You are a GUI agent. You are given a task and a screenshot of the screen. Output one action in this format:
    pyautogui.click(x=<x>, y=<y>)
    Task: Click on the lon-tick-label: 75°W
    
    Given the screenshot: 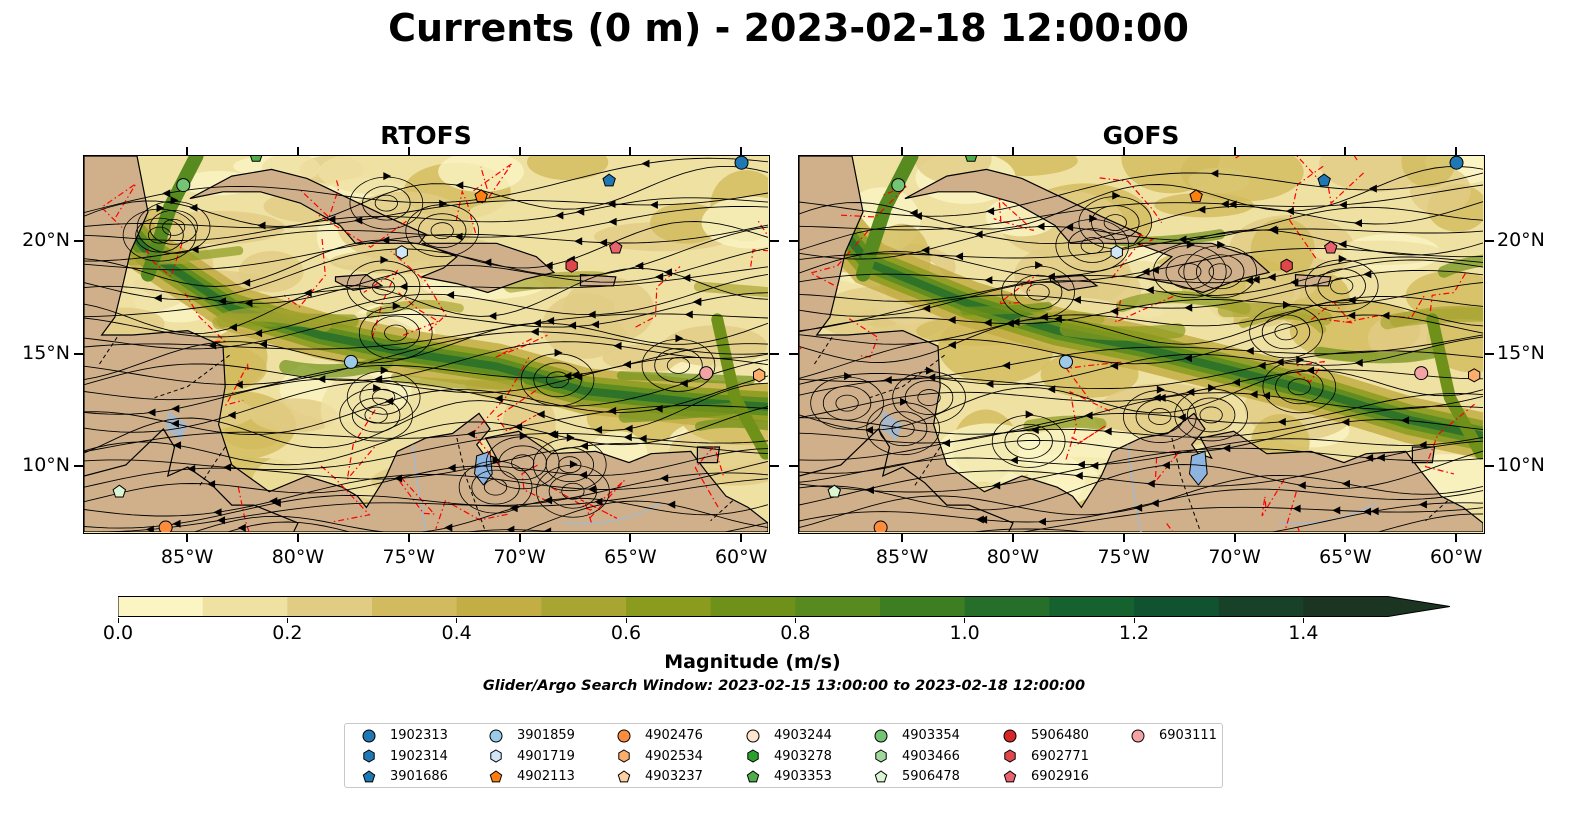 What is the action you would take?
    pyautogui.click(x=1123, y=557)
    